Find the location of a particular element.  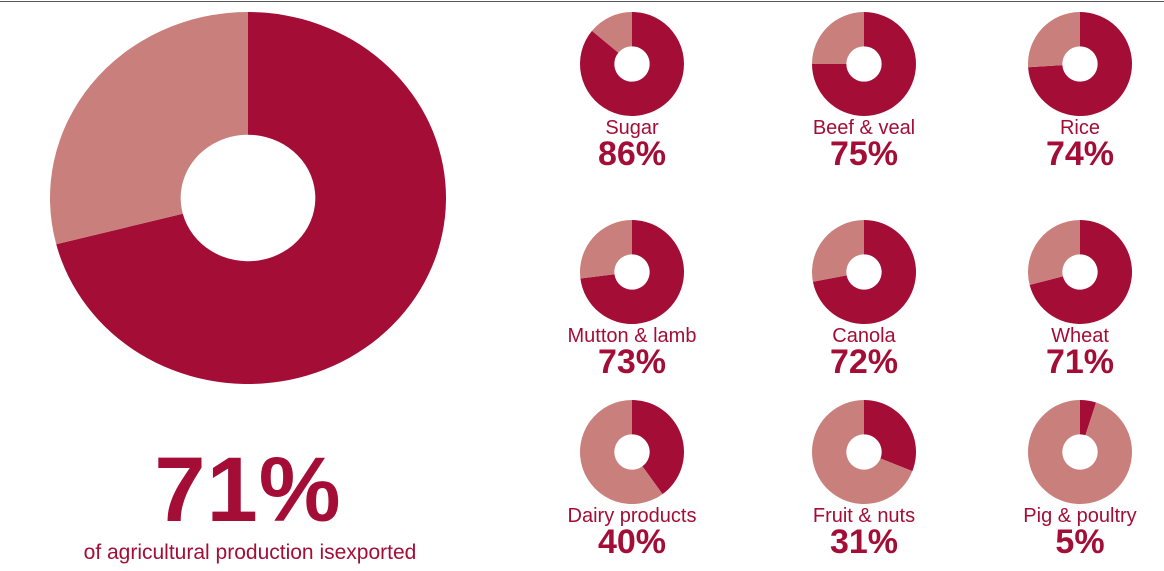

sugar-donut is located at coordinates (632, 64).